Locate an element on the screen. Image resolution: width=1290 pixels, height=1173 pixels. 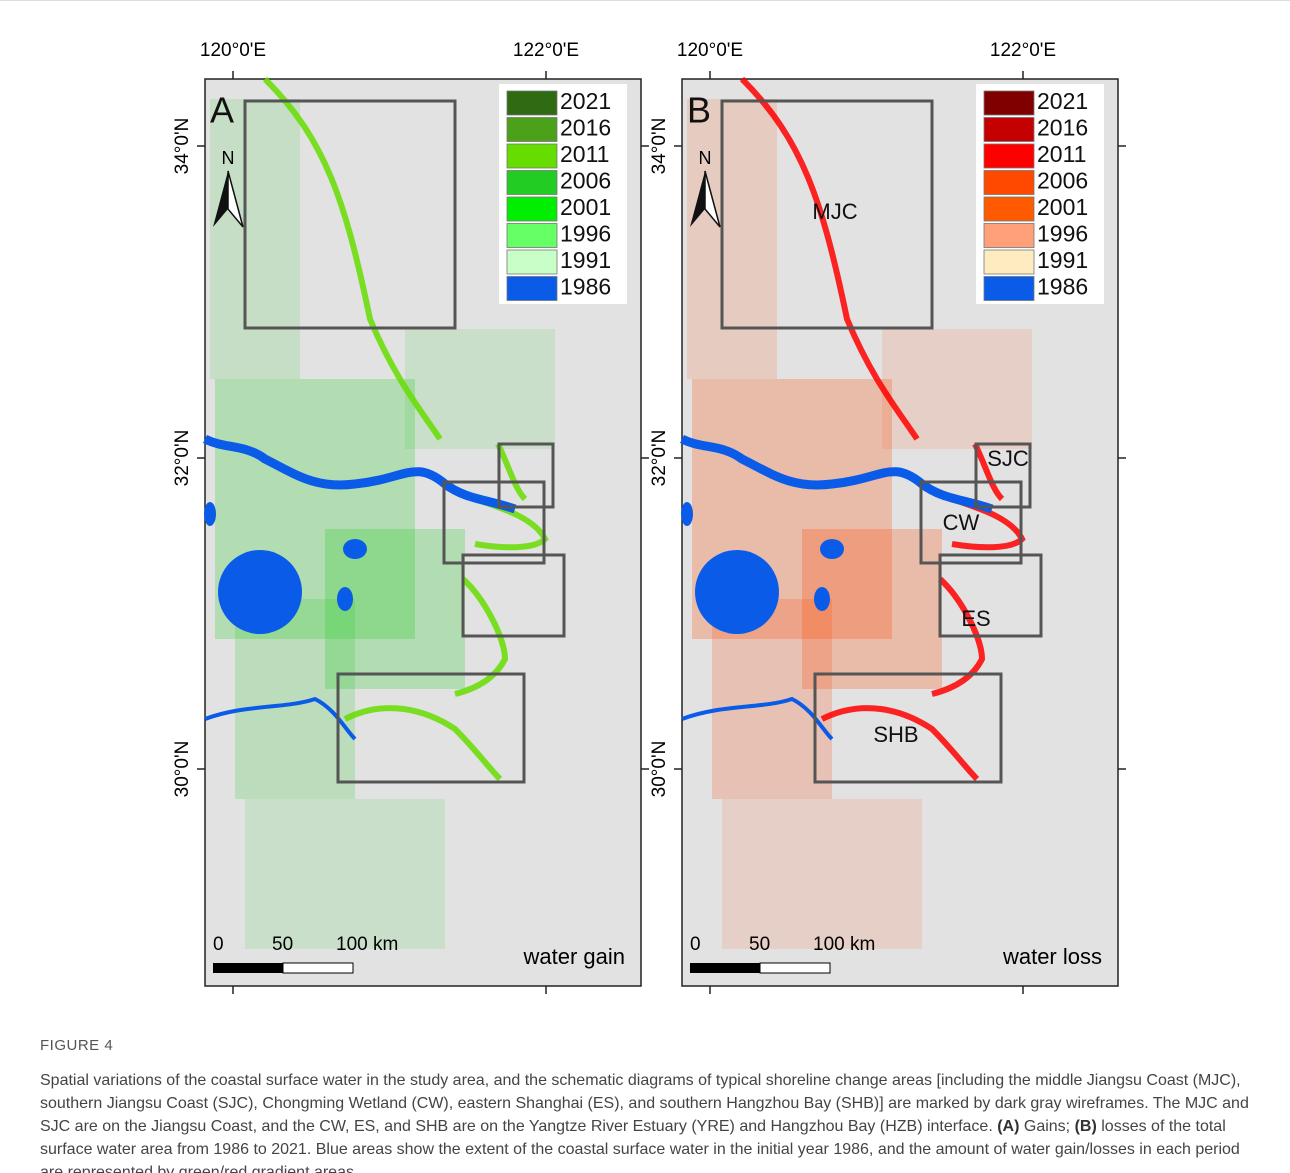
caption-bold: (B) is located at coordinates (1085, 1126).